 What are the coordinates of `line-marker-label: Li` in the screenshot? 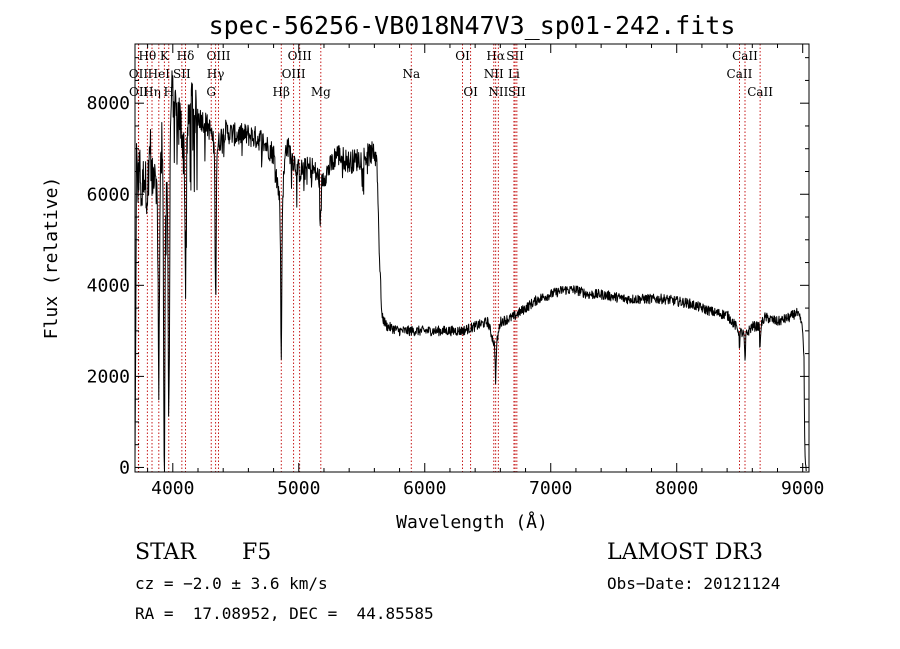 It's located at (514, 74).